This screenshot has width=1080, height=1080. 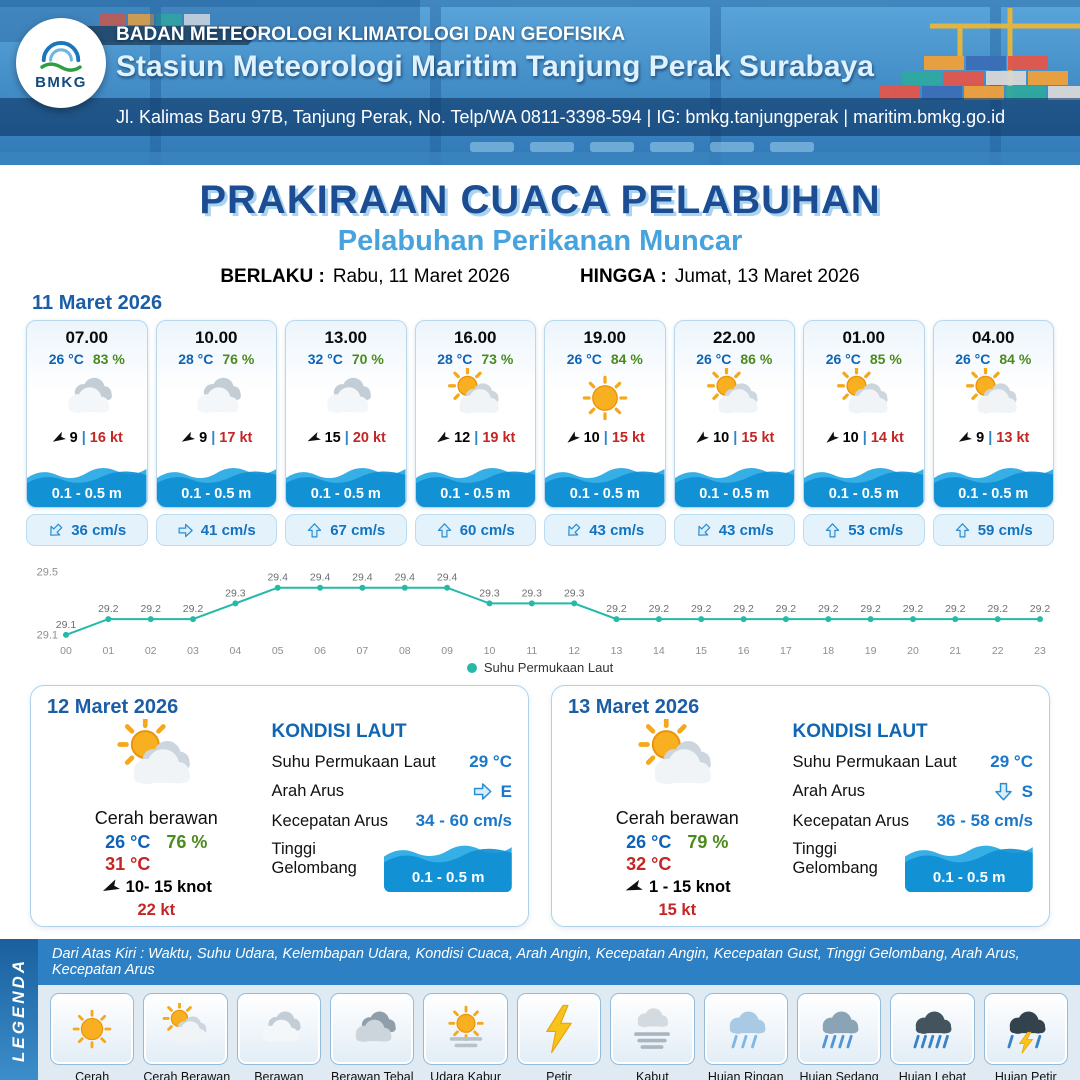 I want to click on forecast-card-main: 19.00 26 °C 84 % 10 | 15 kt, so click(x=605, y=414).